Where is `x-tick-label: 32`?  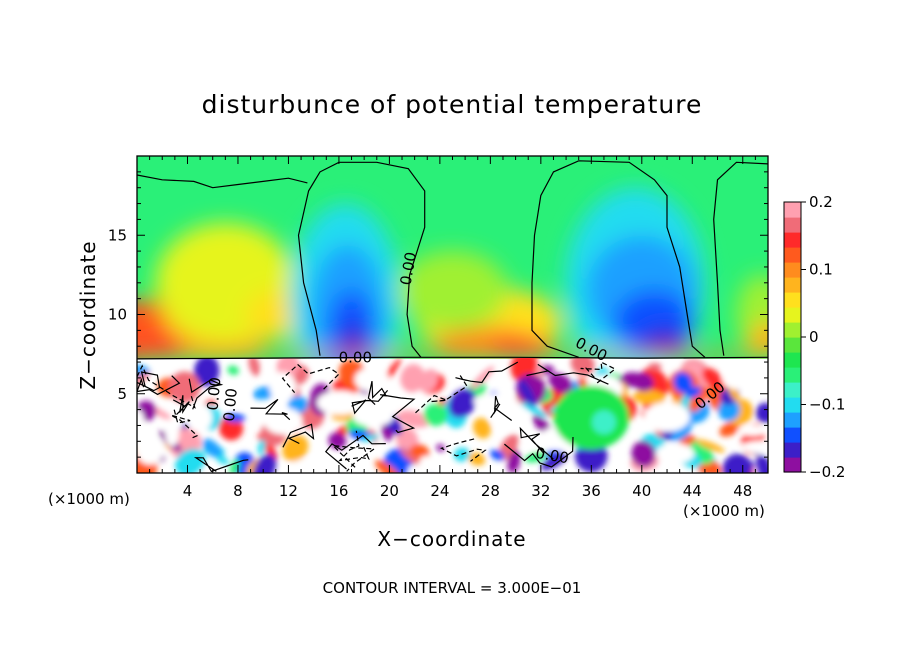 x-tick-label: 32 is located at coordinates (540, 491).